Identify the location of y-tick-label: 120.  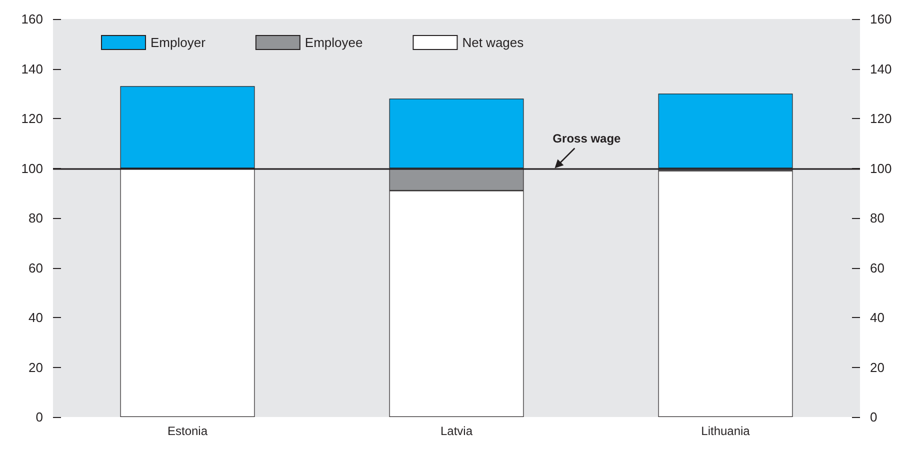
(32, 118).